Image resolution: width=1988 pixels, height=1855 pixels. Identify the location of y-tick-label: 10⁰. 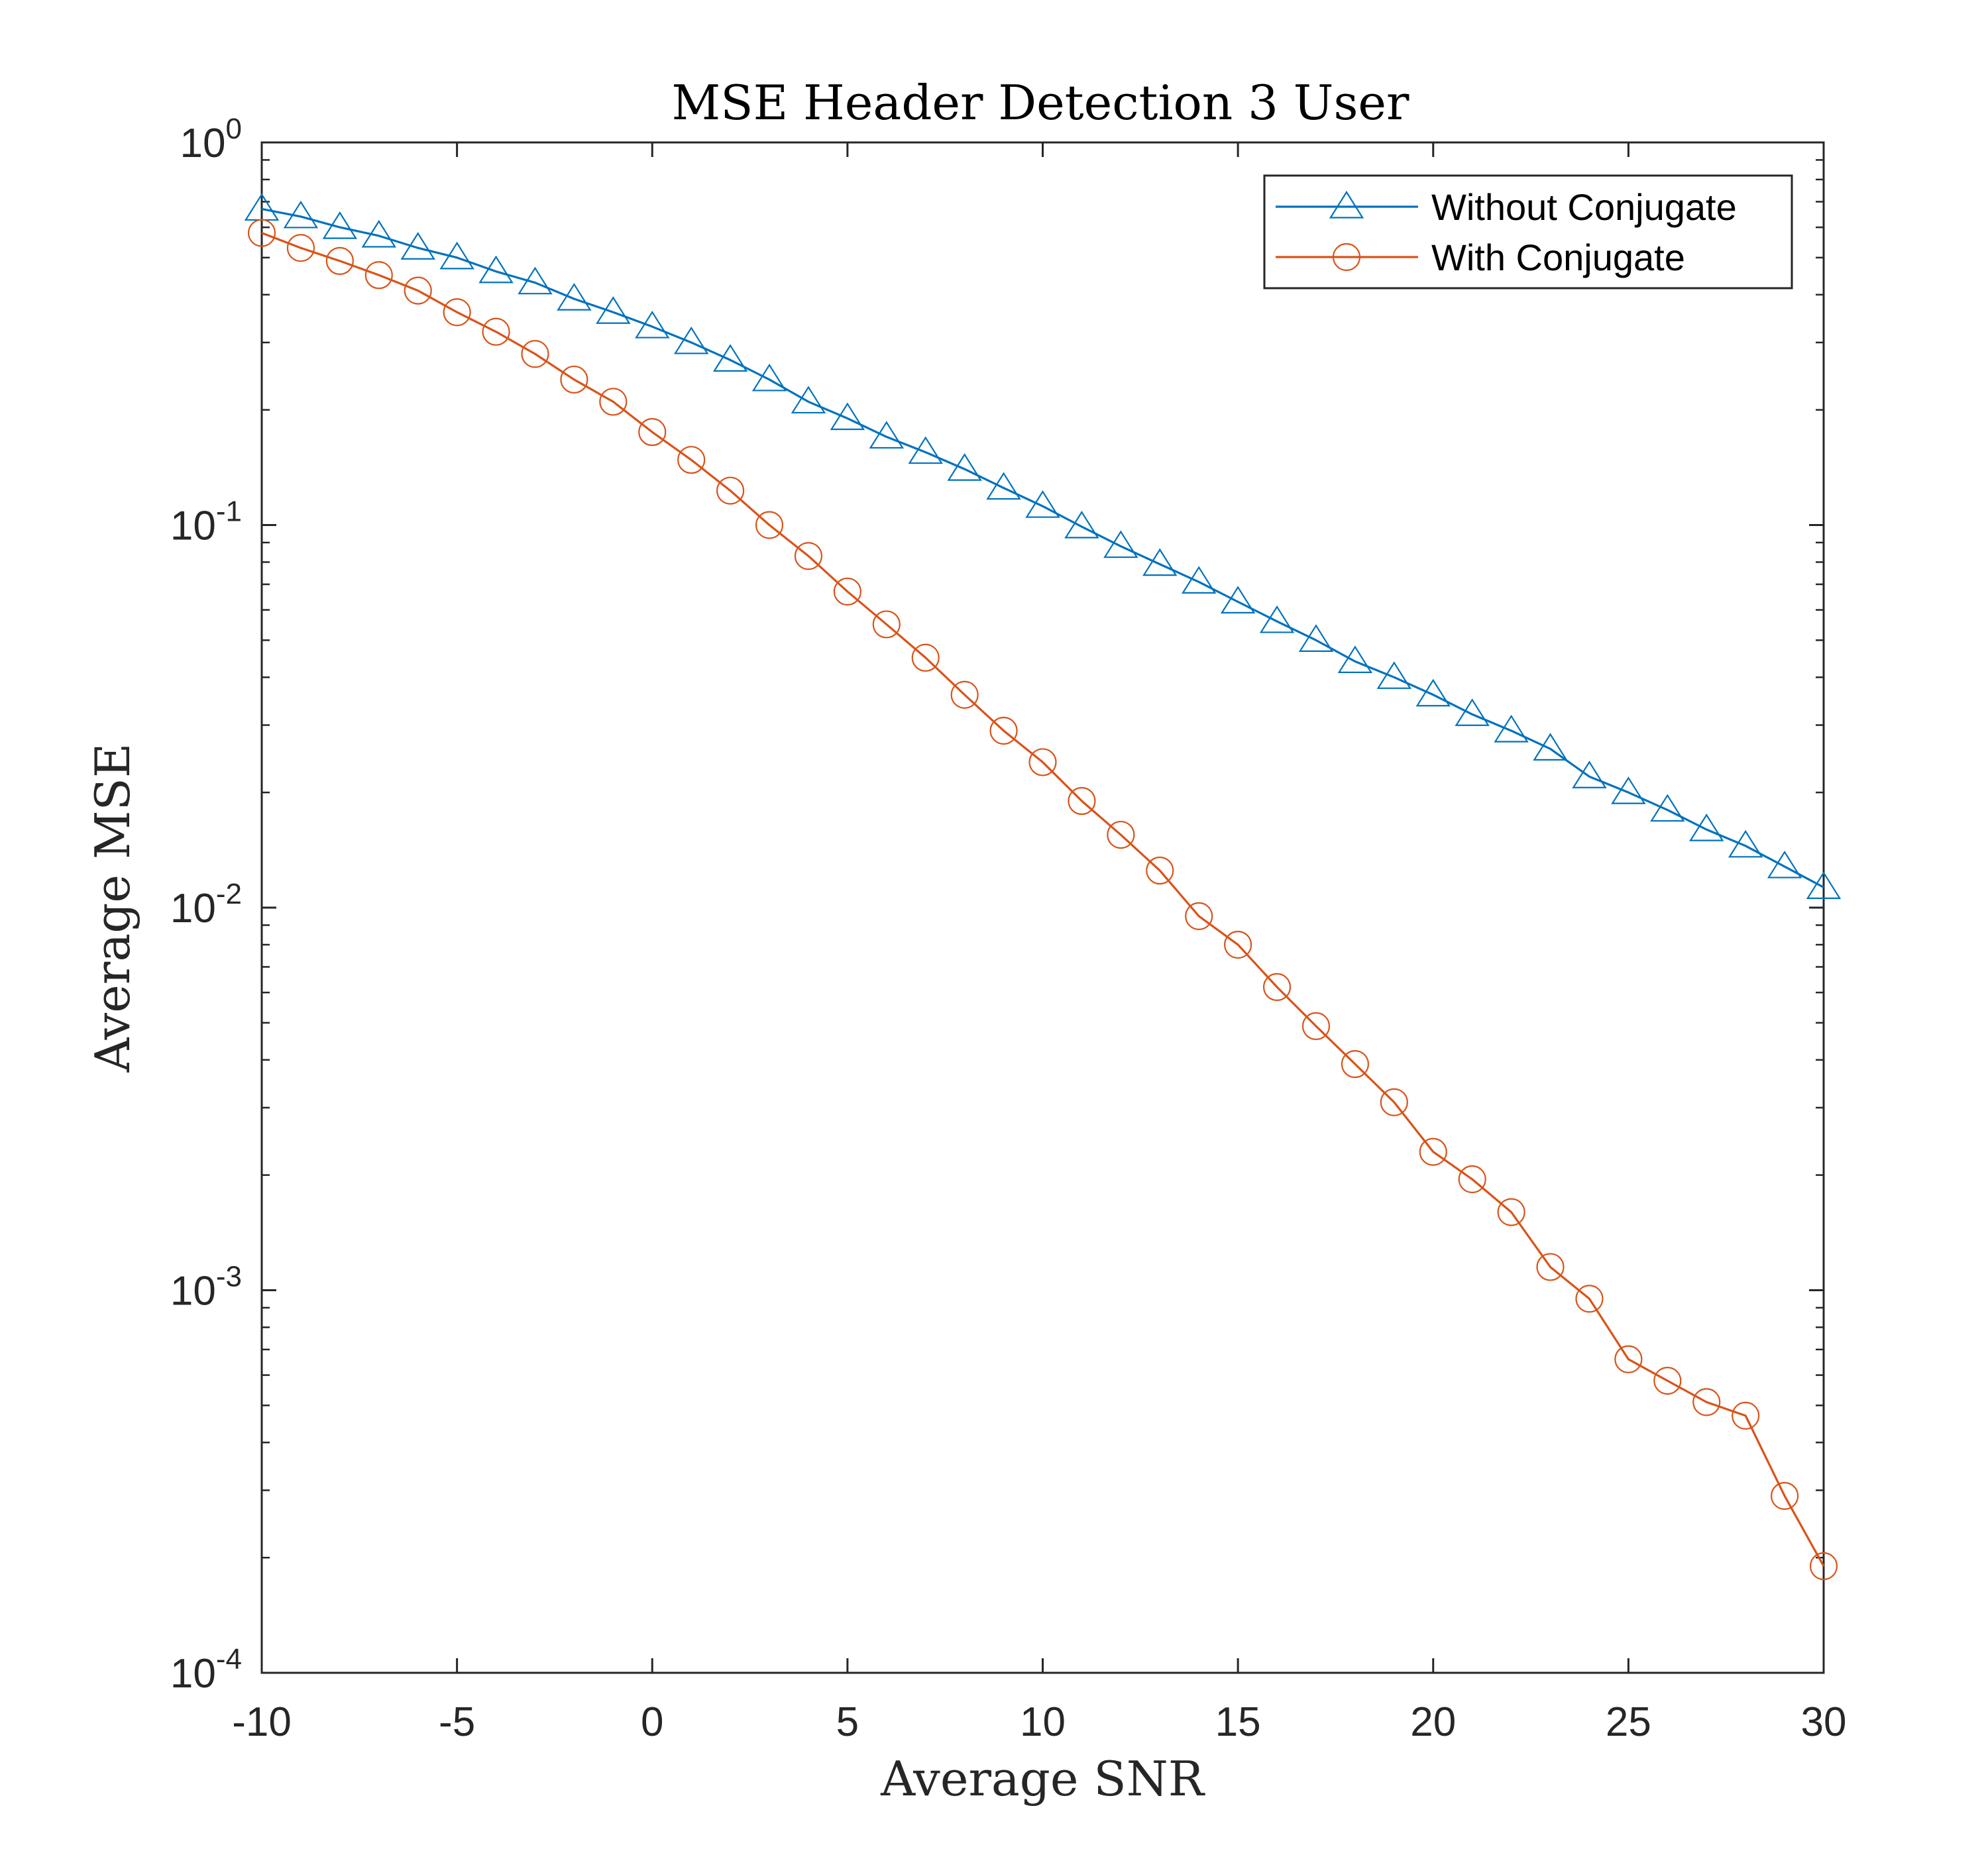
(211, 139).